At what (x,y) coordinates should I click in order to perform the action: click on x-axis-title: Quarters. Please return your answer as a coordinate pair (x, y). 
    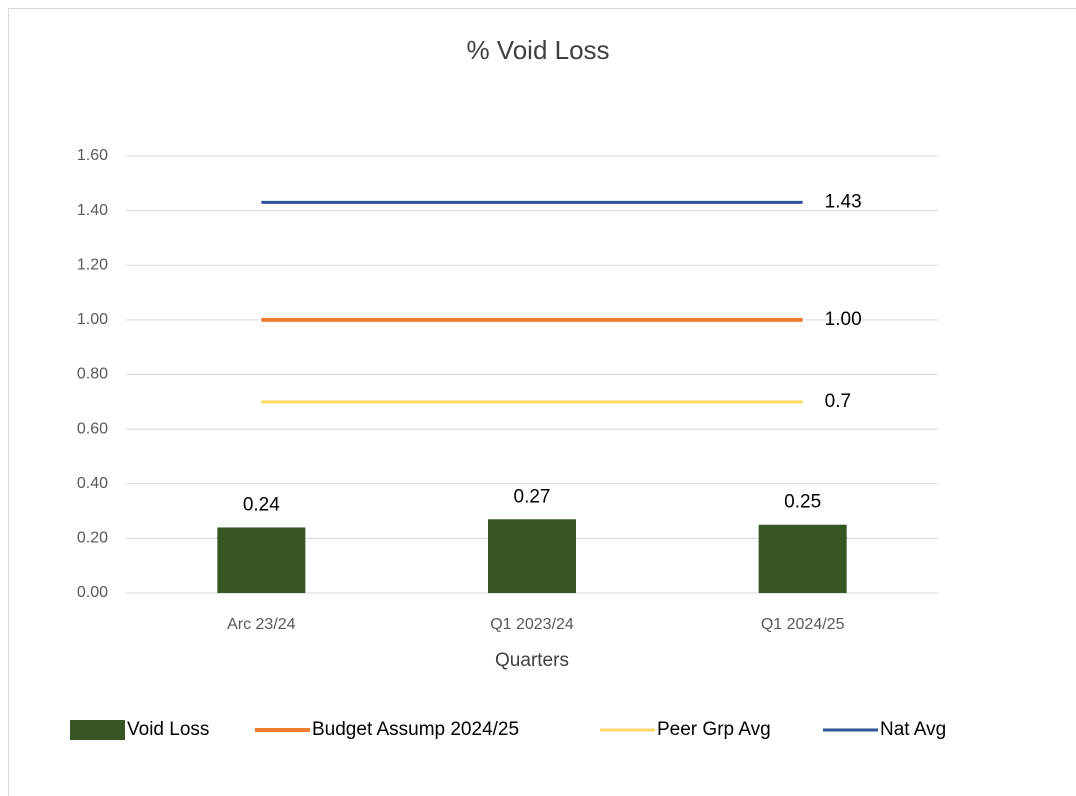
    Looking at the image, I should click on (532, 660).